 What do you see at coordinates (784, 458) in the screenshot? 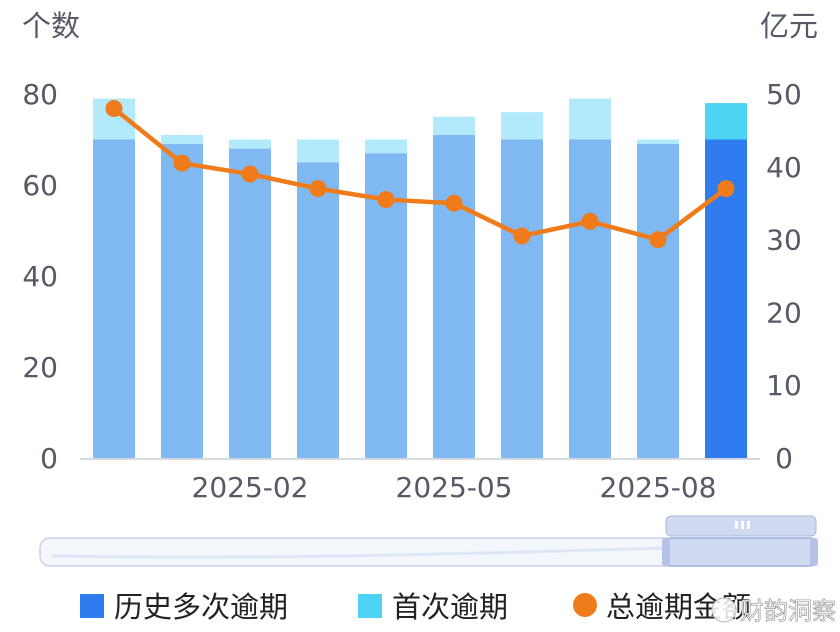
I see `right-tick-label: 0` at bounding box center [784, 458].